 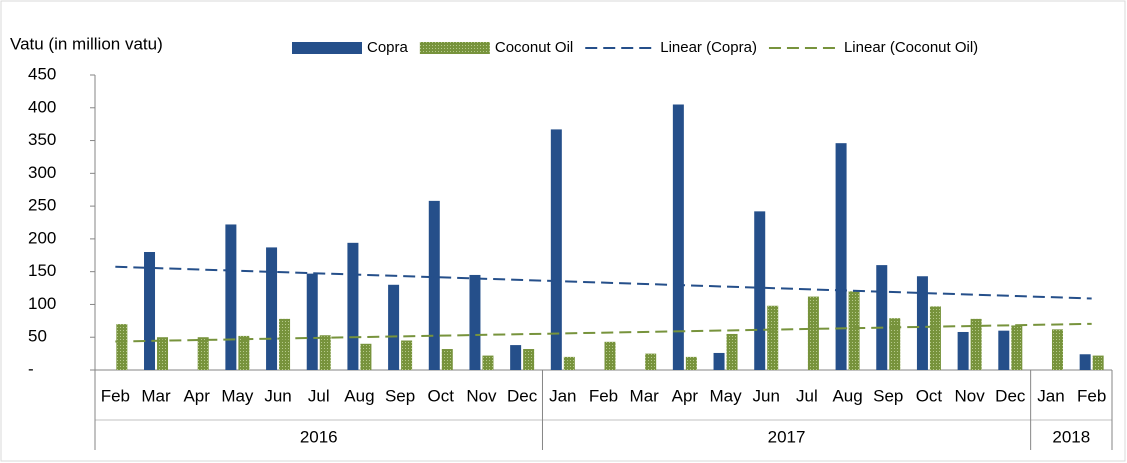 What do you see at coordinates (42, 303) in the screenshot?
I see `y-tick-label: 100` at bounding box center [42, 303].